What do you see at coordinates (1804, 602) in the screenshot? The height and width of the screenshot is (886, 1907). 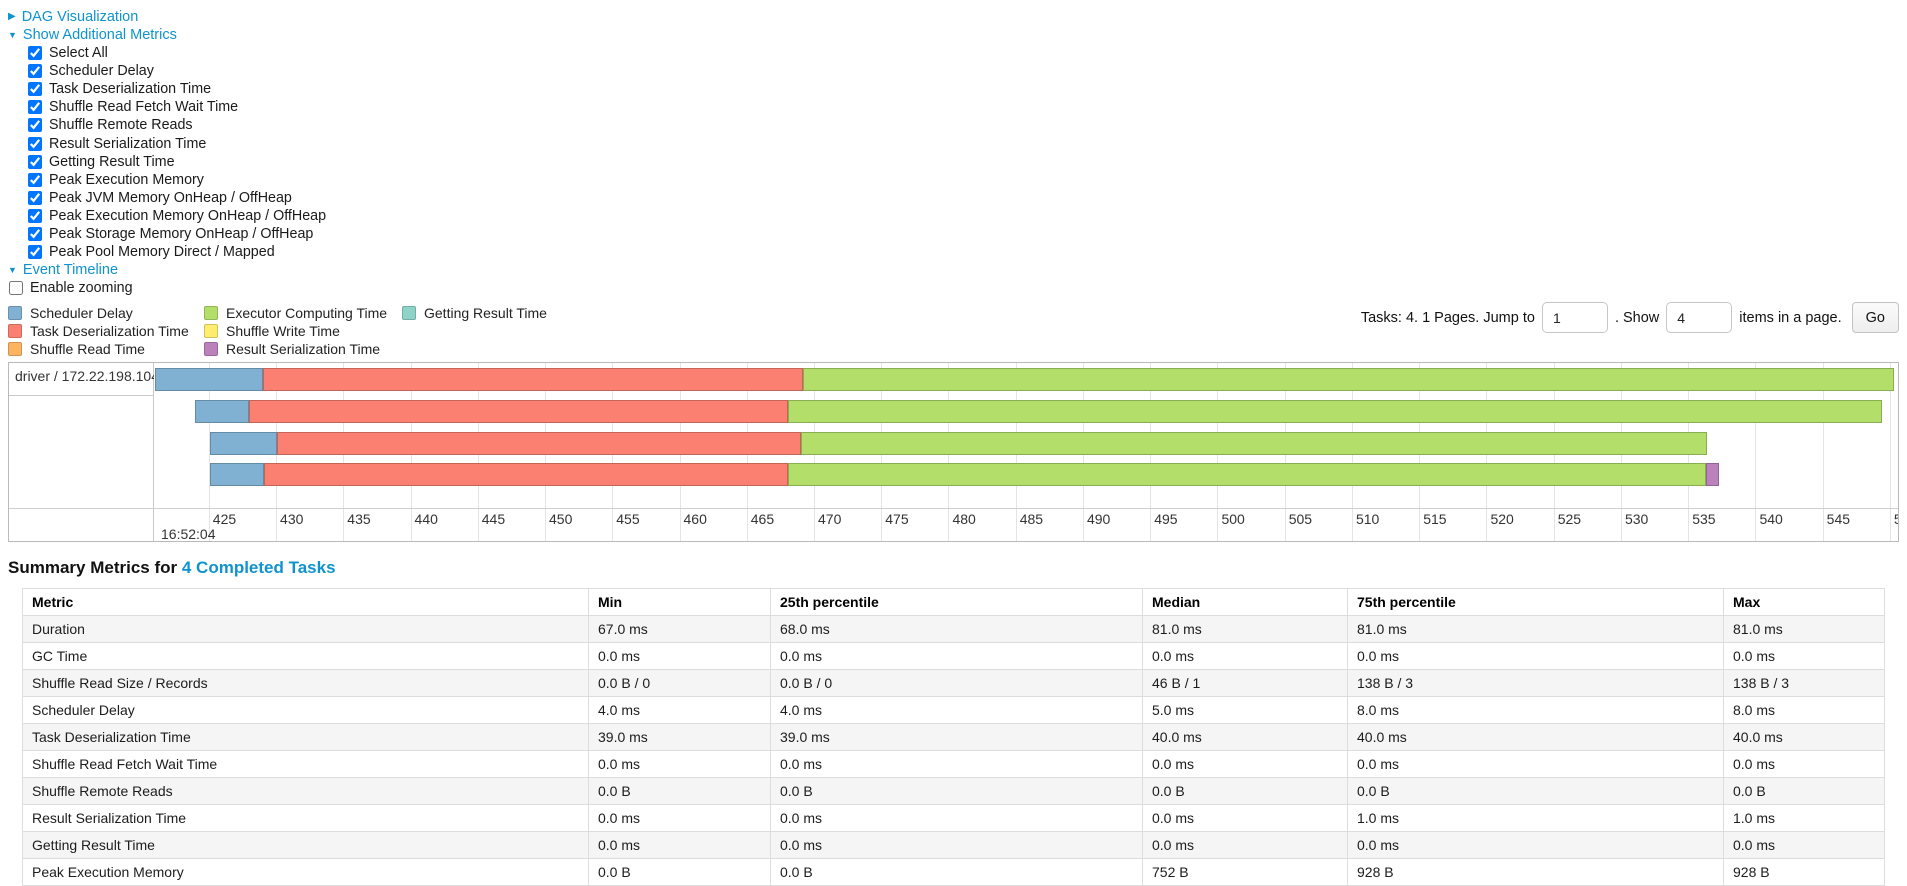 I see `table-header-cell: Max` at bounding box center [1804, 602].